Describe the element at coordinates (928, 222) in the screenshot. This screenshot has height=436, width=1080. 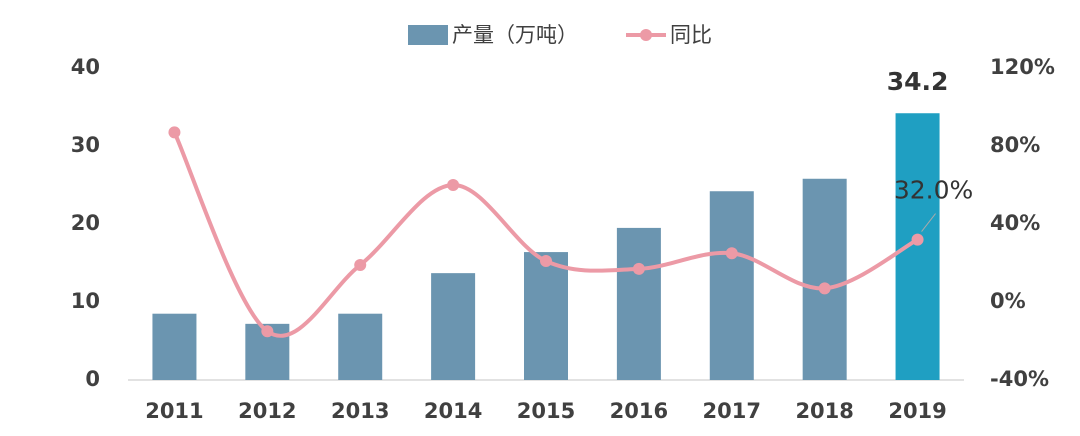
I see `label-leader` at that location.